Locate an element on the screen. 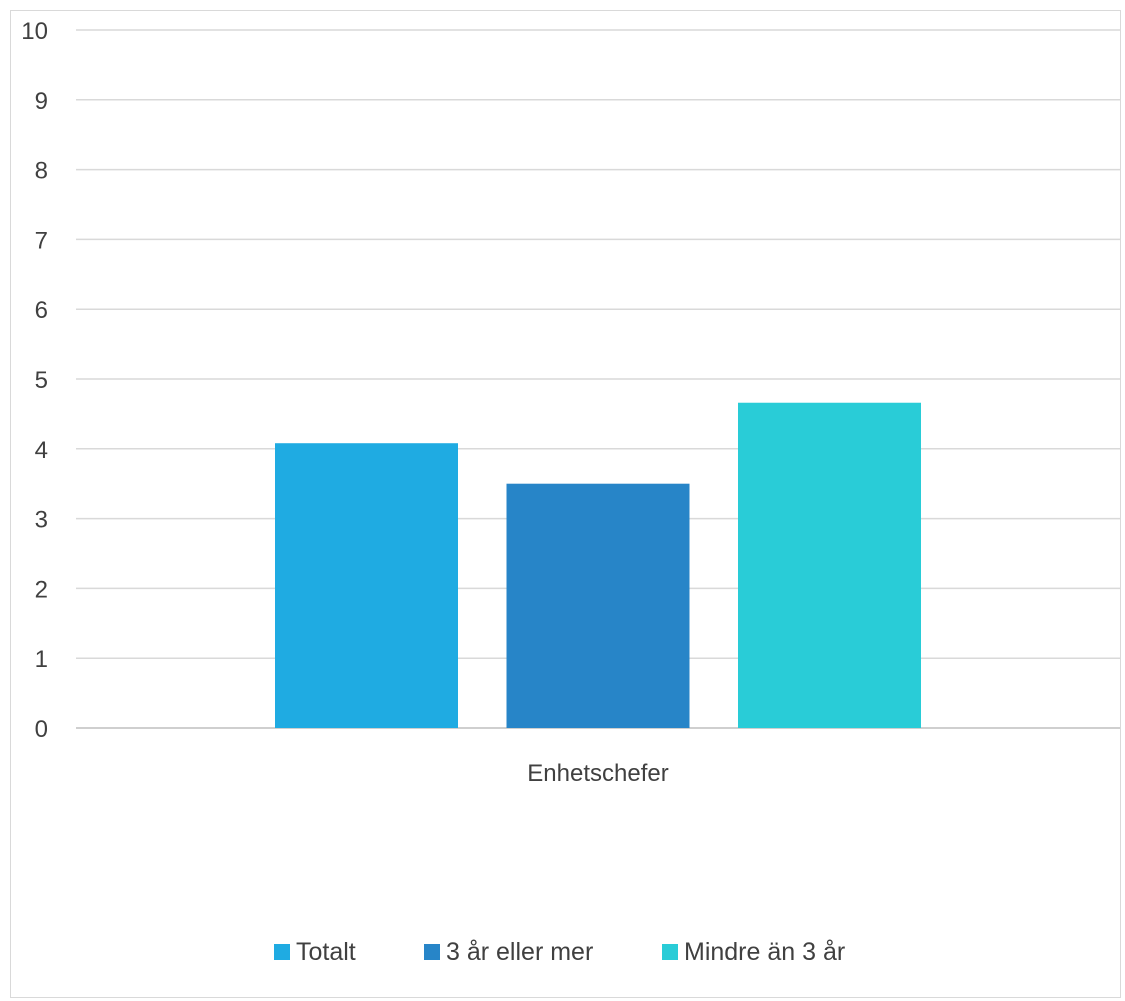 The width and height of the screenshot is (1125, 1001). y-tick-label: 6 is located at coordinates (41, 310).